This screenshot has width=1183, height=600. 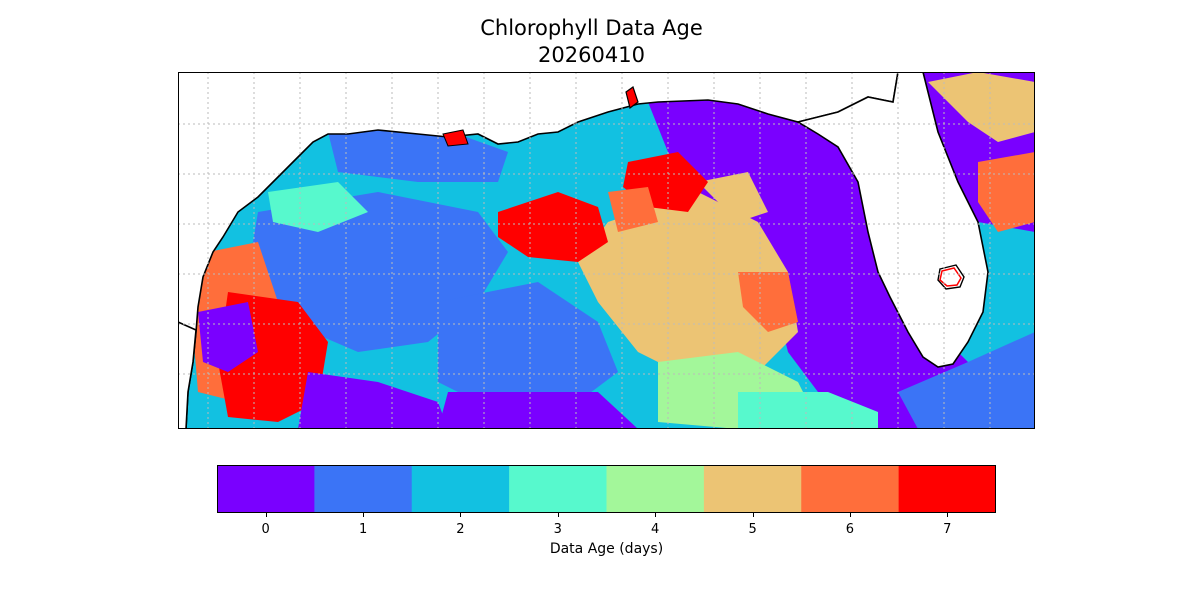 What do you see at coordinates (633, 209) in the screenshot?
I see `region-day6-central` at bounding box center [633, 209].